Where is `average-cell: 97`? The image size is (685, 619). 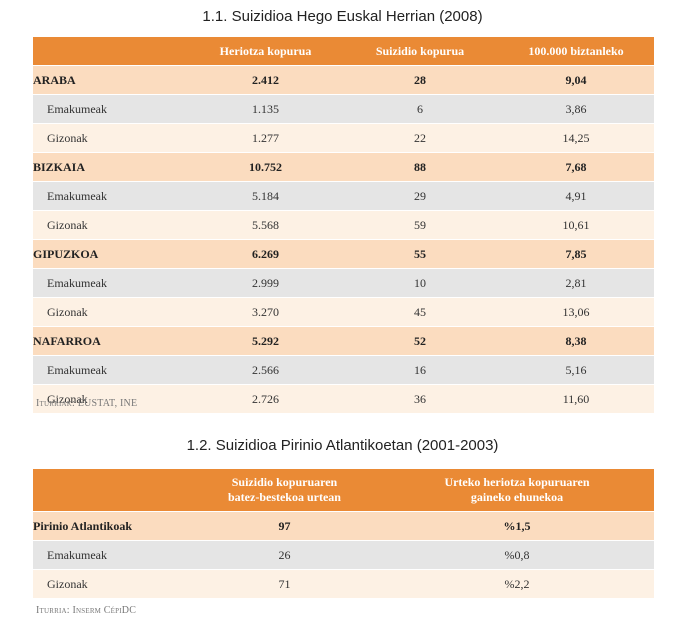 average-cell: 97 is located at coordinates (284, 526).